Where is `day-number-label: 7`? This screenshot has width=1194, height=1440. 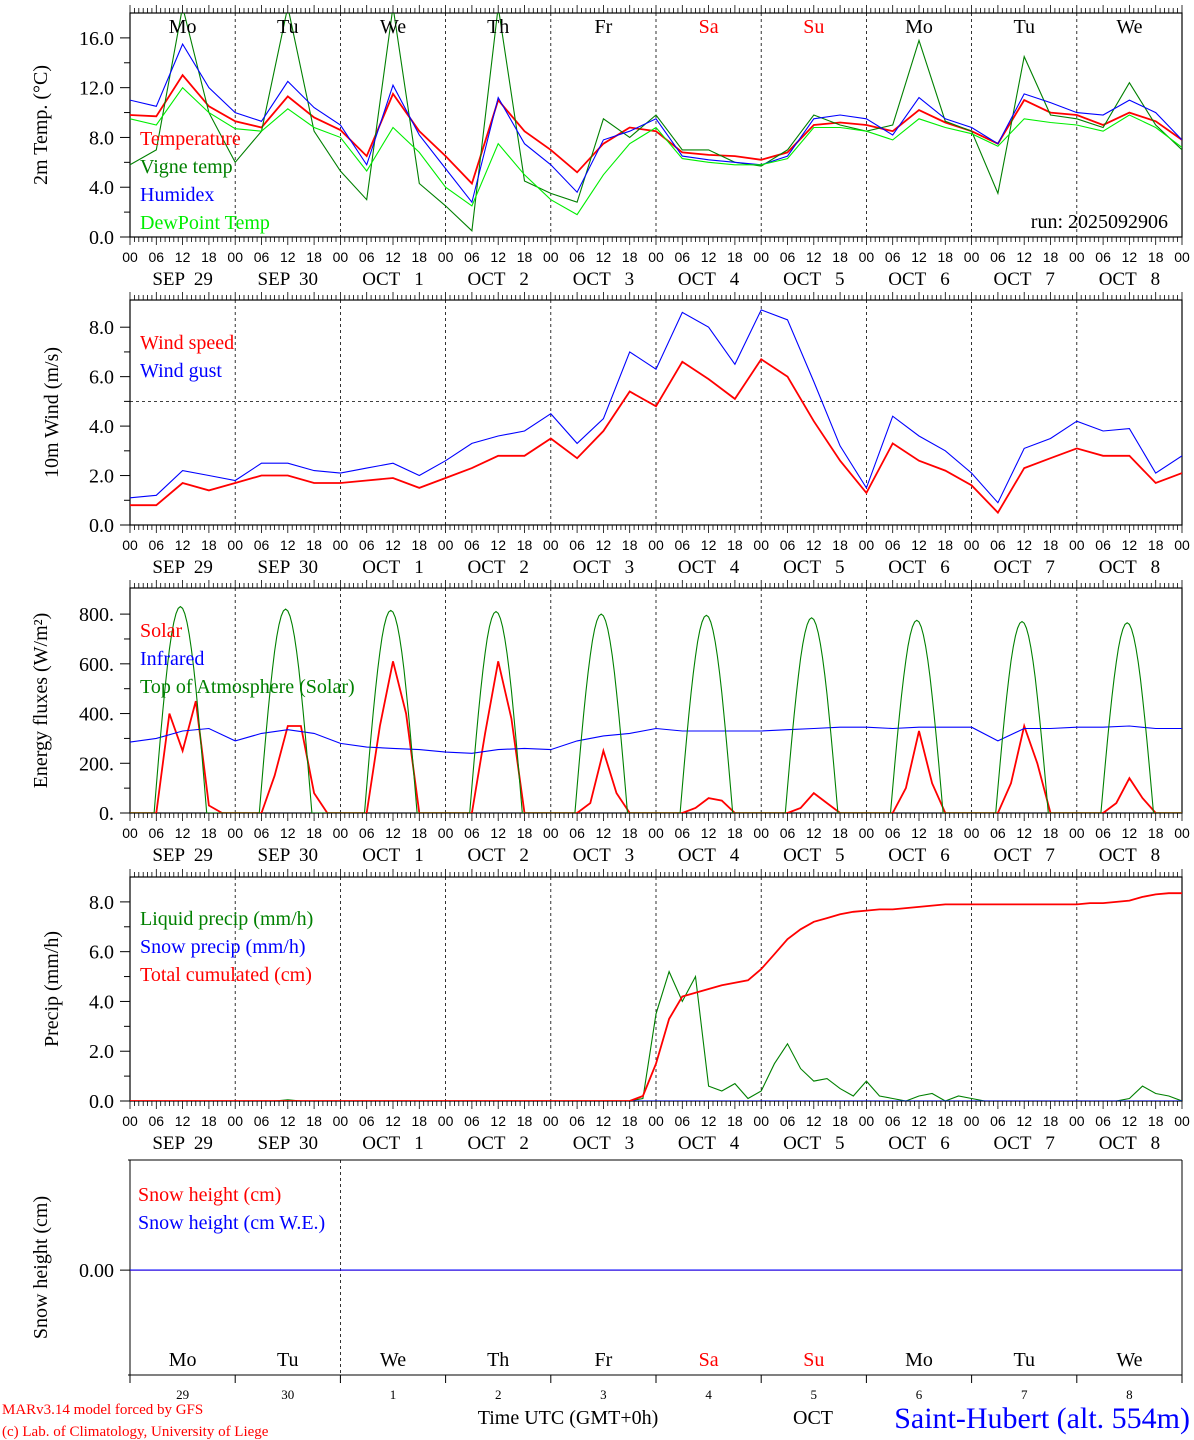 day-number-label: 7 is located at coordinates (1024, 1394).